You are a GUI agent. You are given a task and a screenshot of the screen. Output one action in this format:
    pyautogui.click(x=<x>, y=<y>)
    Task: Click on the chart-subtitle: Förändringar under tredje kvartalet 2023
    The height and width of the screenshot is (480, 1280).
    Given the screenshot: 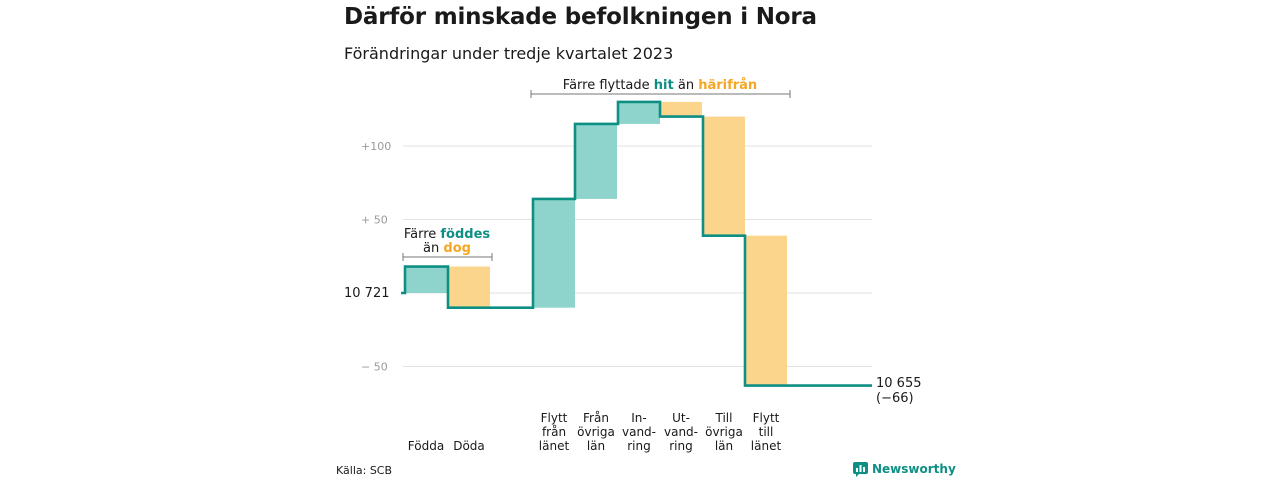 What is the action you would take?
    pyautogui.click(x=509, y=53)
    